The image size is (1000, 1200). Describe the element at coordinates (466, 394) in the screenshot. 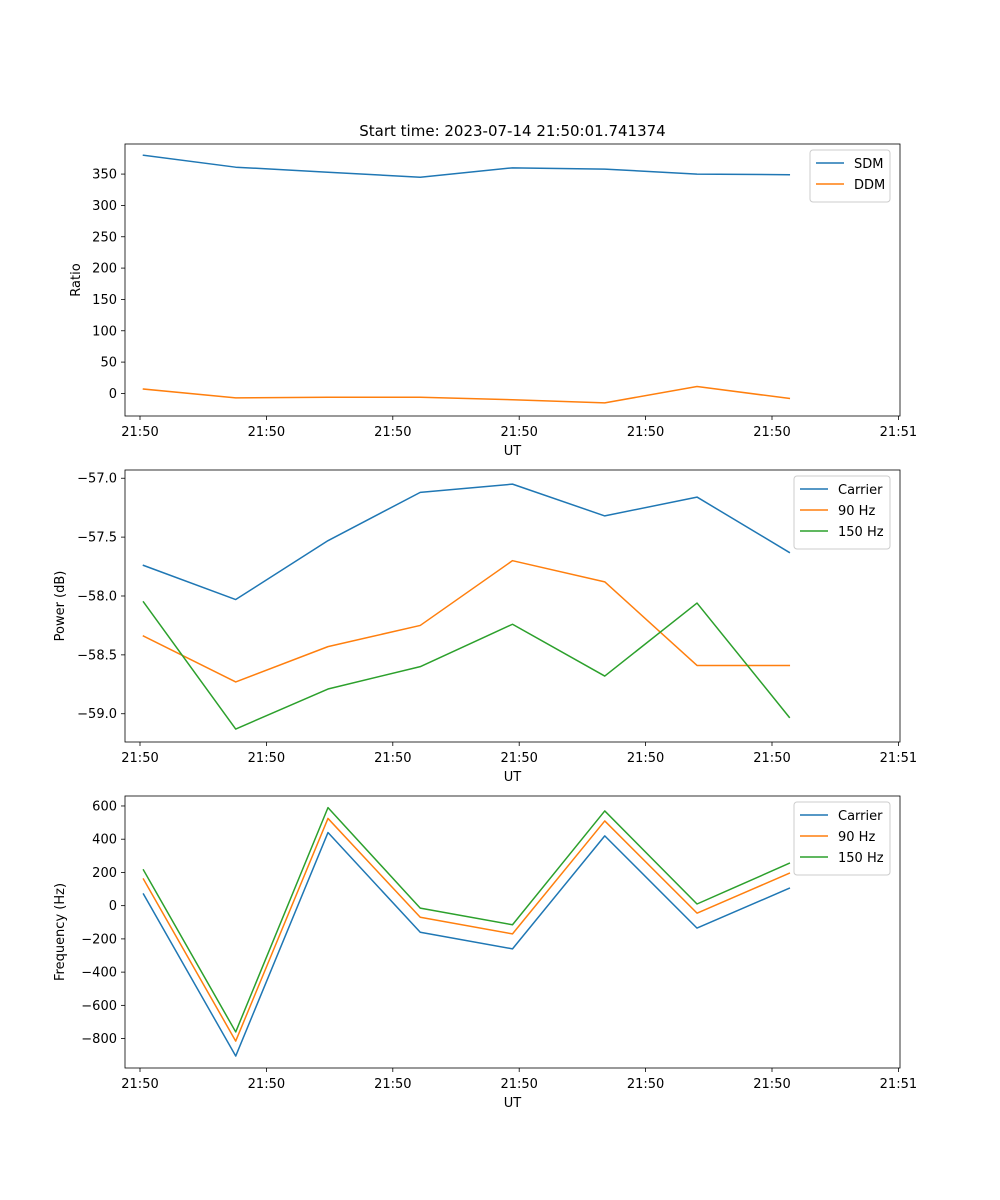

I see `series-line-ddm` at that location.